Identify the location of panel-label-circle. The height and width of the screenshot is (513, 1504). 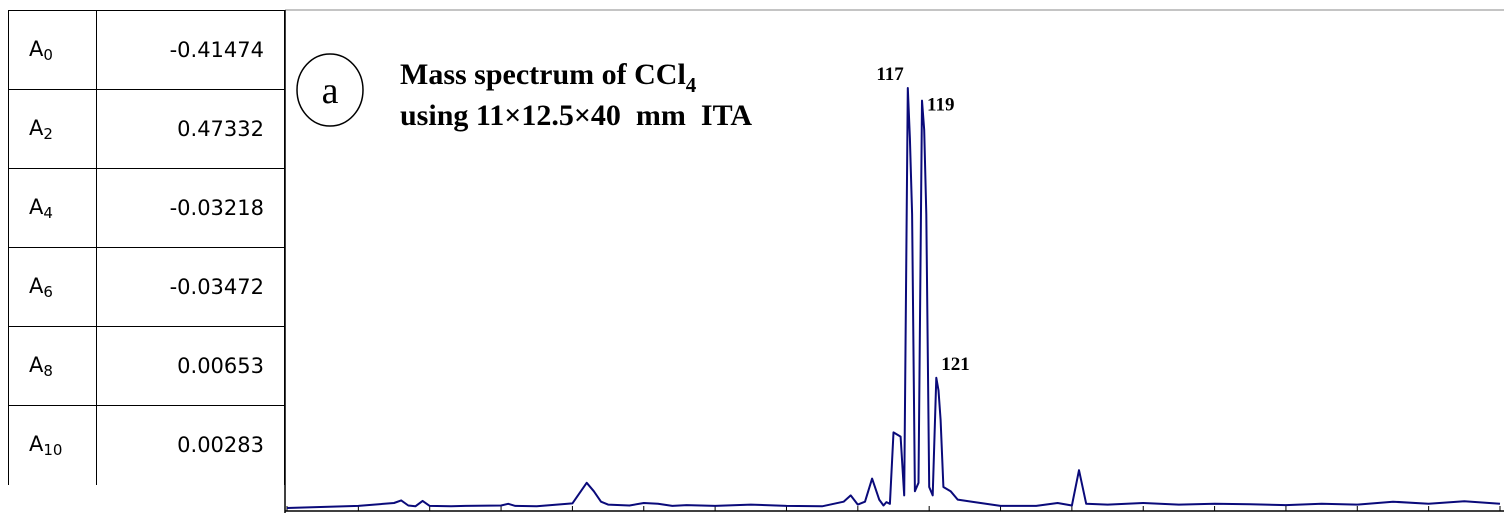
(330, 90).